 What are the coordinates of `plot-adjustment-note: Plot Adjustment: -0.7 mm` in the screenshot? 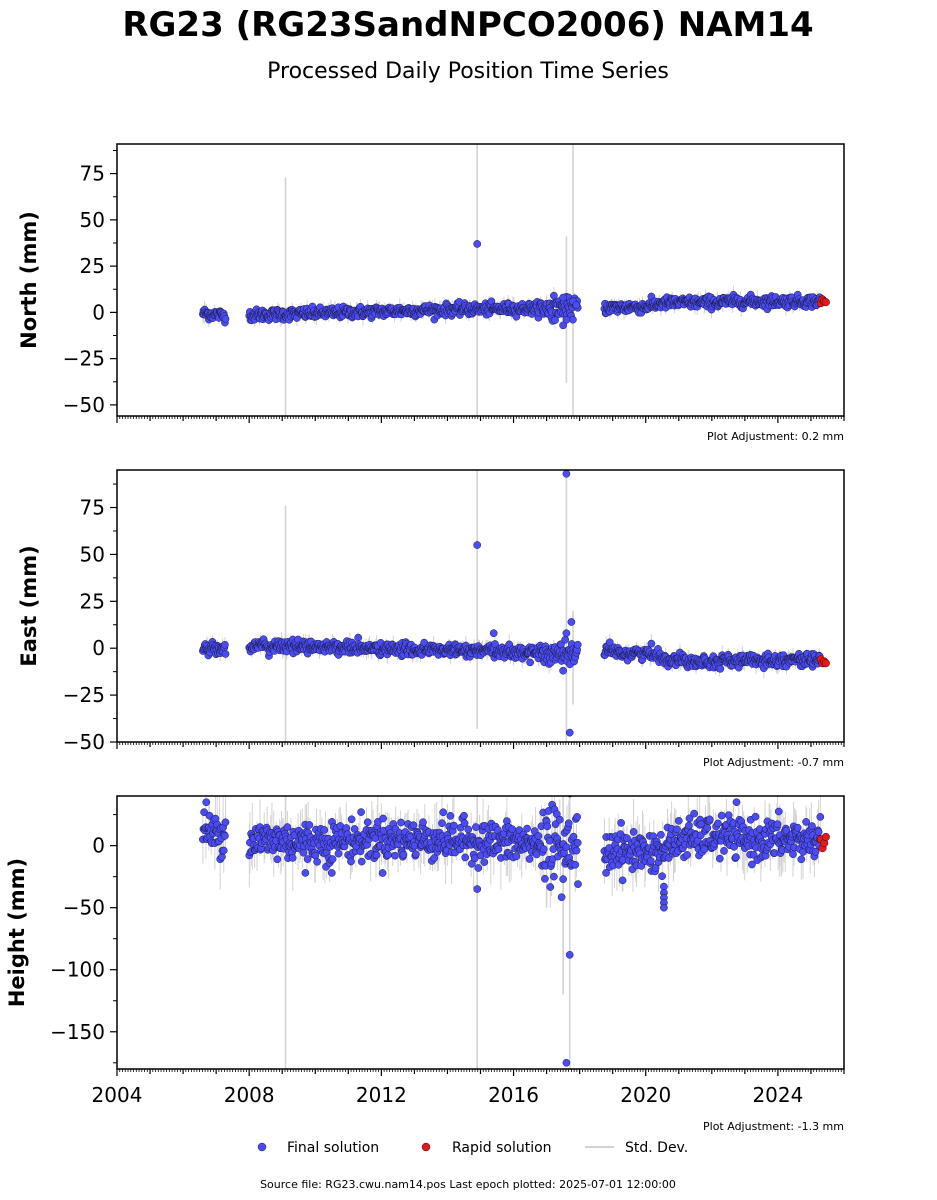 It's located at (773, 762).